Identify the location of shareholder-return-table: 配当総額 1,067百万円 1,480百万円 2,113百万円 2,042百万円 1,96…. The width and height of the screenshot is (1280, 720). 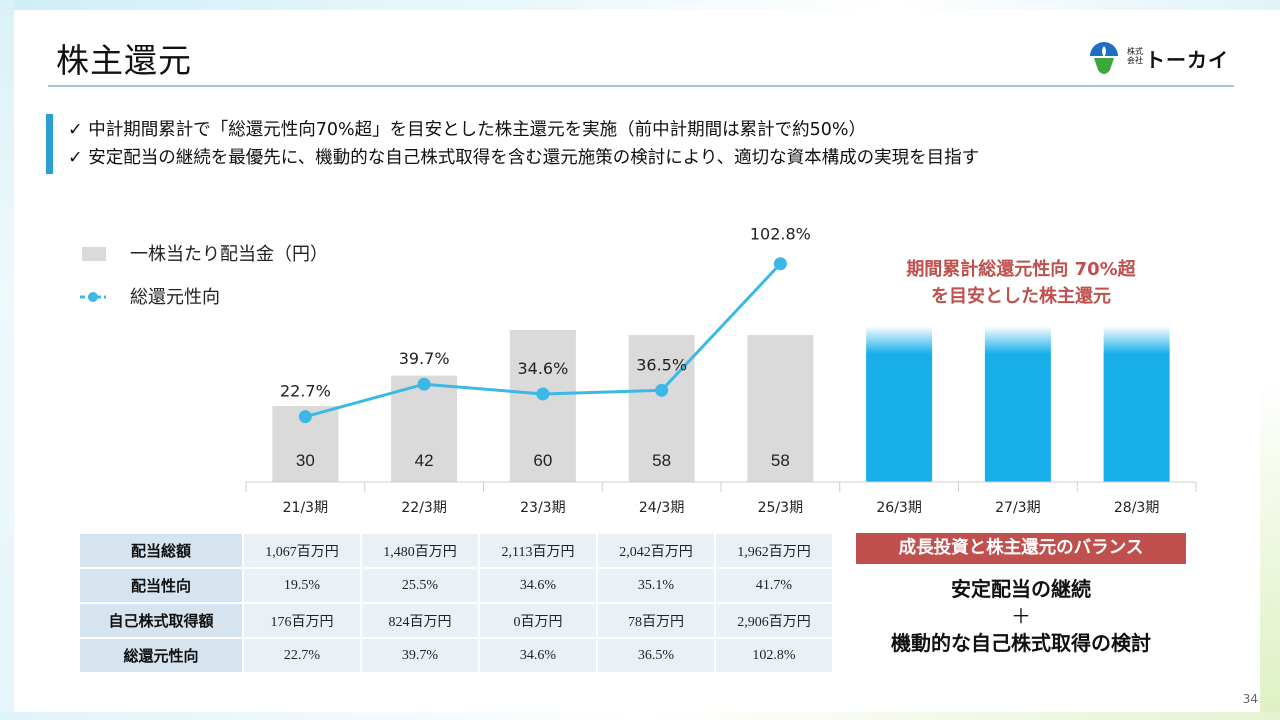
(456, 603).